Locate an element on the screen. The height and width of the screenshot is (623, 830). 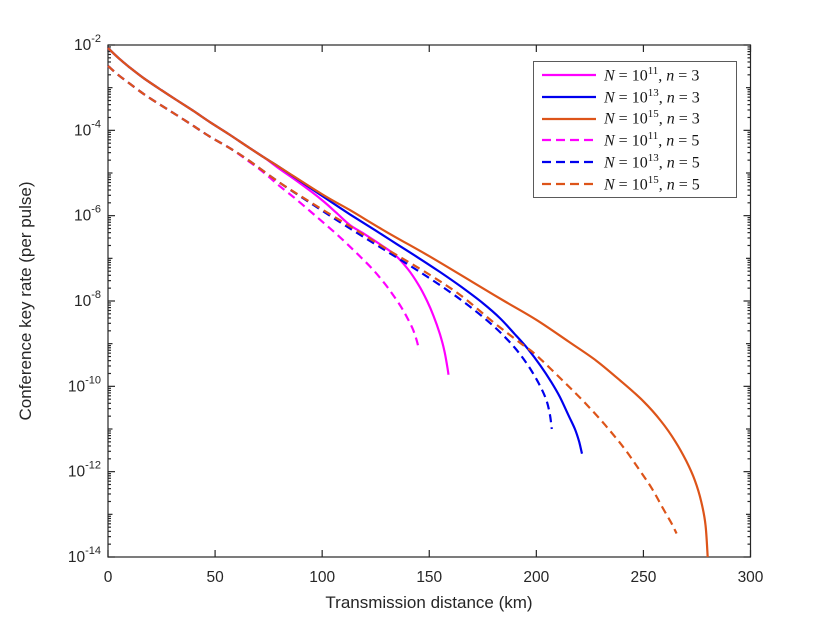
legend-item-label: N = 1015, n = 3 is located at coordinates (652, 118).